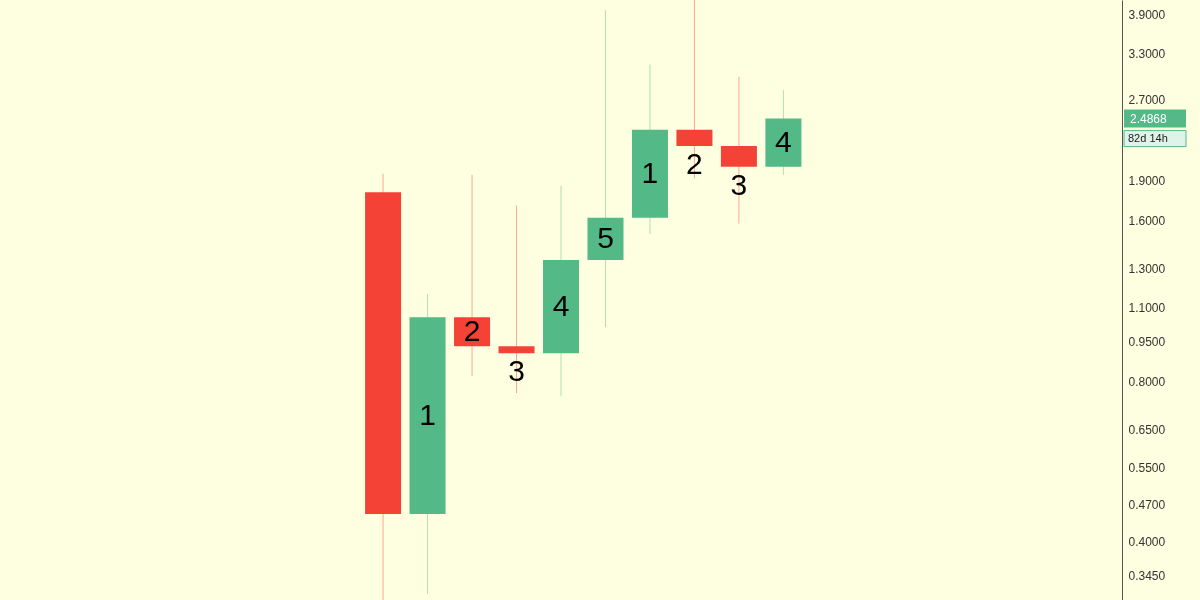 The height and width of the screenshot is (600, 1200). I want to click on y-tick-label: 0.6500, so click(1147, 429).